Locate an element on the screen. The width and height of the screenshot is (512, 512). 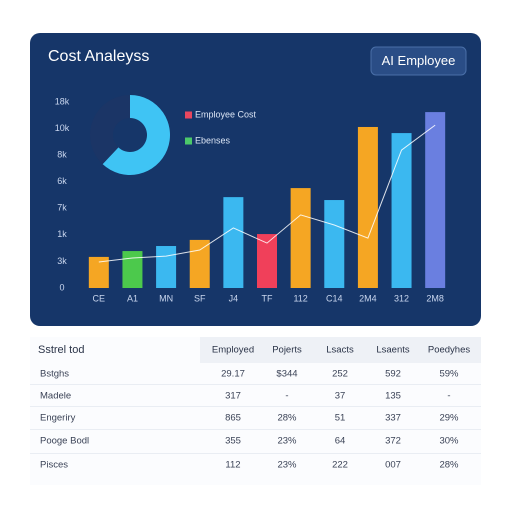
table-cell: 317 is located at coordinates (233, 396).